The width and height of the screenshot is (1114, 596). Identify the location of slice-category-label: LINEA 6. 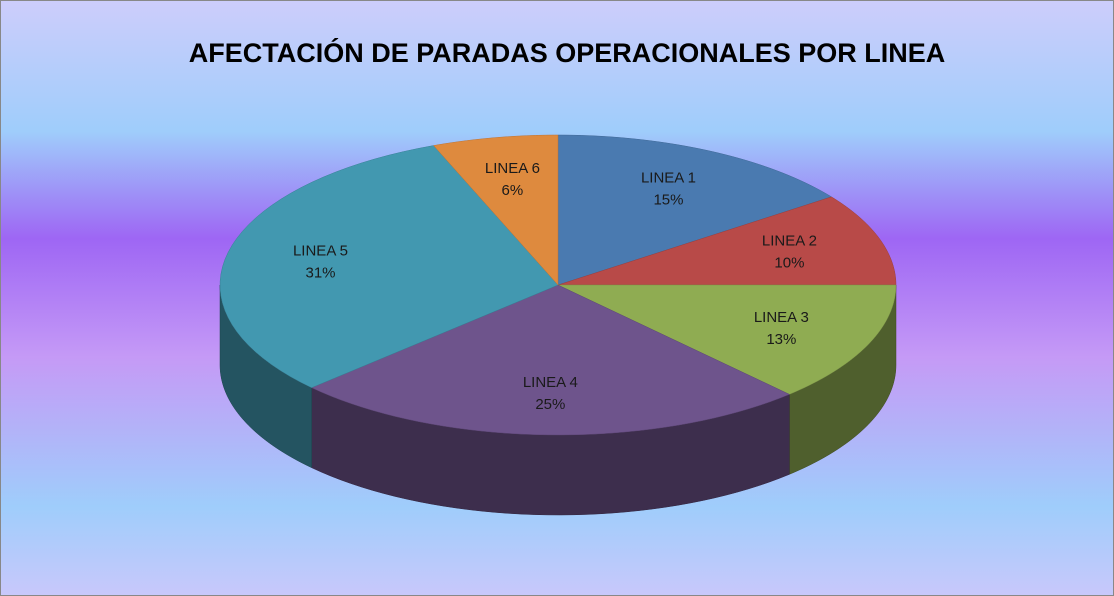
(512, 168).